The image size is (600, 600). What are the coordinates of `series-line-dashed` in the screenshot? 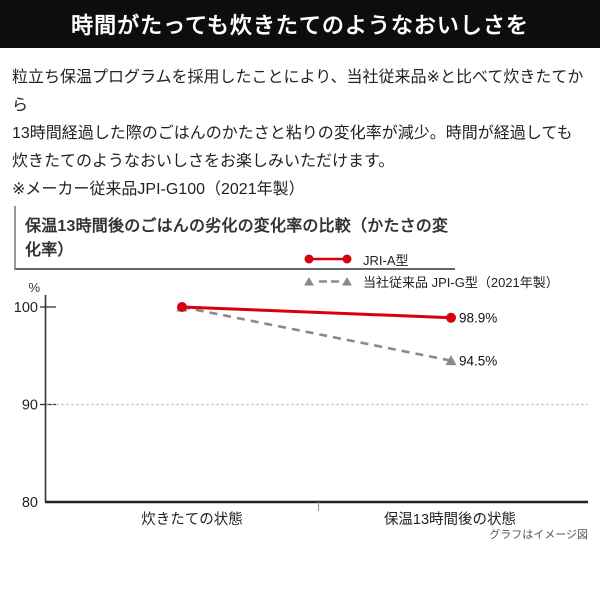 It's located at (316, 333).